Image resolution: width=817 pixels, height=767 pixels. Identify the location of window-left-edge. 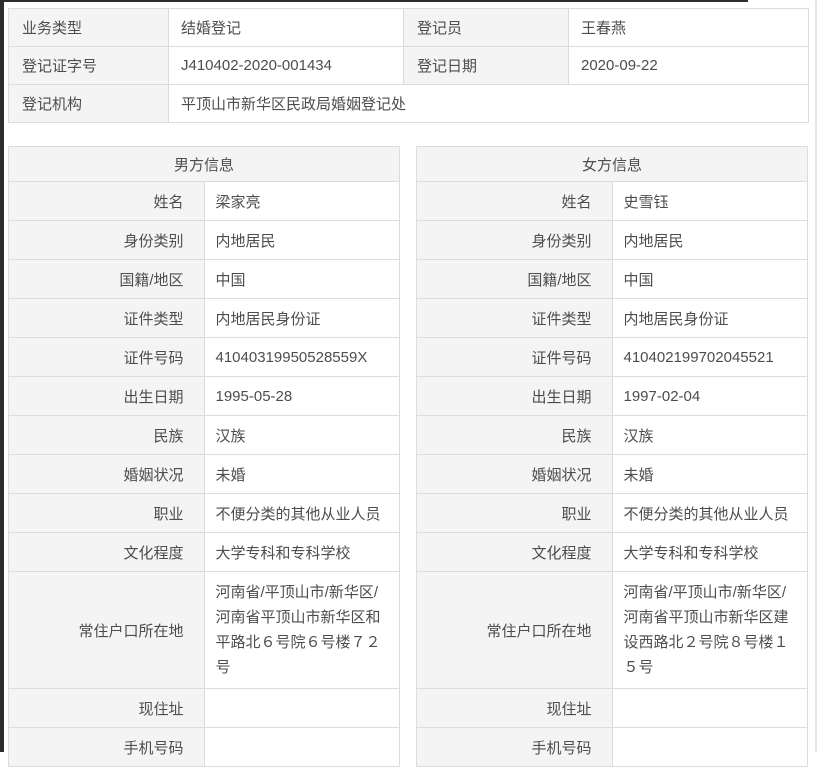
(2, 376).